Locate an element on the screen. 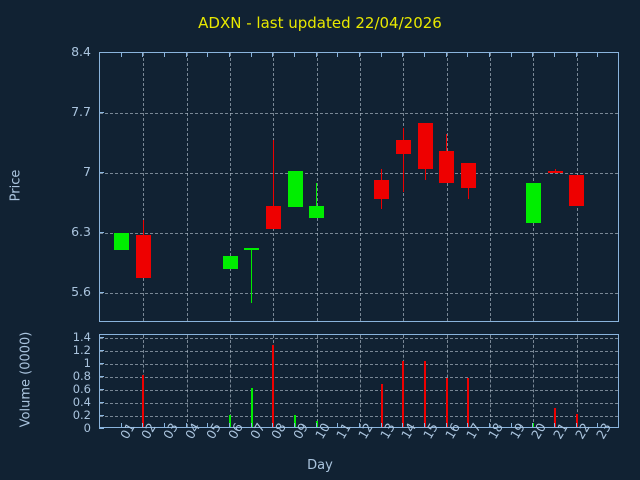  volume-ytick-label: 0.8 is located at coordinates (81, 376).